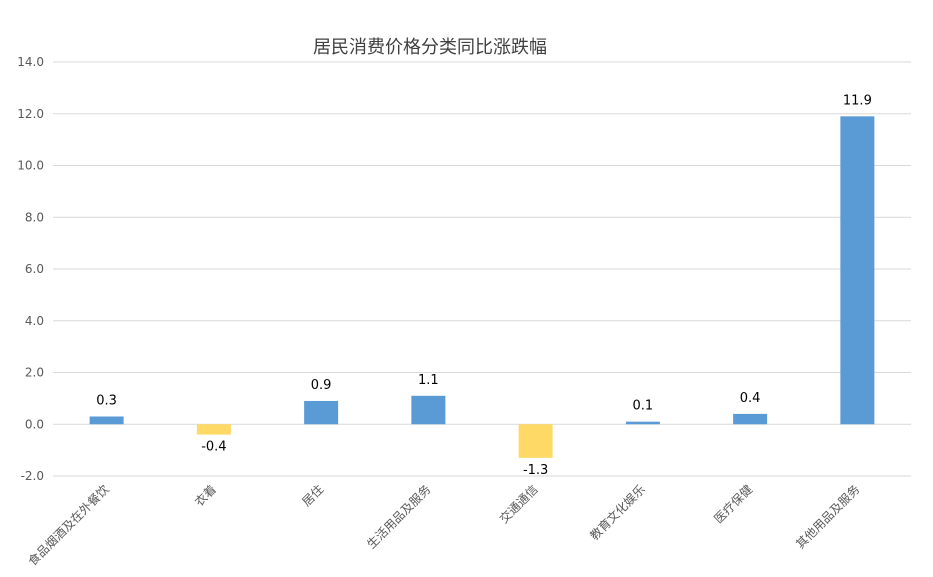 This screenshot has width=933, height=577. Describe the element at coordinates (30, 114) in the screenshot. I see `y-tick-label: 12.0` at that location.